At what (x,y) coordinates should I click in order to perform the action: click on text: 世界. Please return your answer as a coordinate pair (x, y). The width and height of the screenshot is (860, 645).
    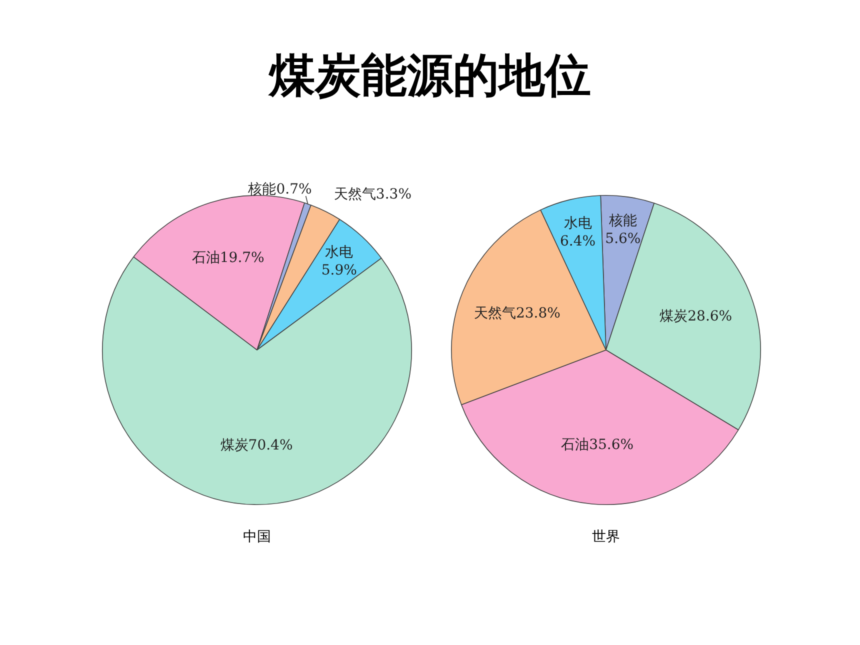
    Looking at the image, I should click on (606, 537).